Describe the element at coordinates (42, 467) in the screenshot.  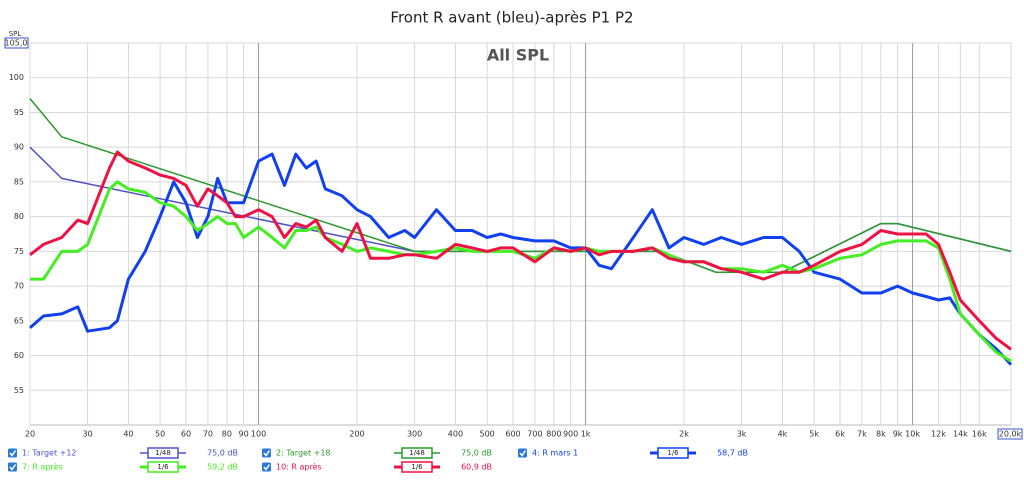
I see `legend-label: 7: R après` at that location.